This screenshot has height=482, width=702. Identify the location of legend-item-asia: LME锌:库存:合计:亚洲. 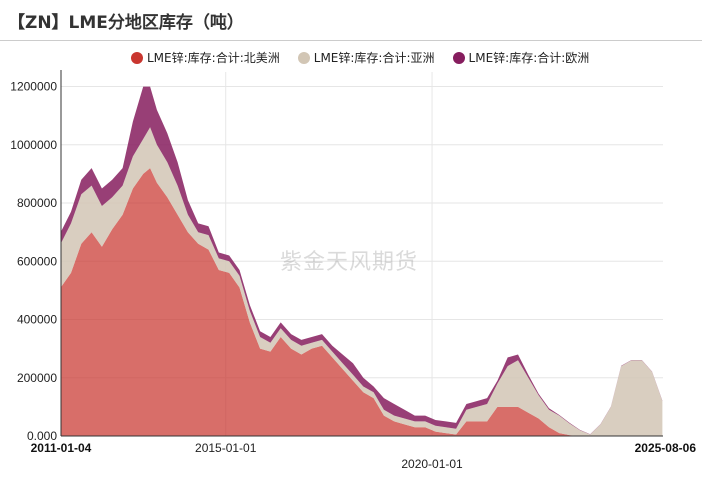
(366, 57).